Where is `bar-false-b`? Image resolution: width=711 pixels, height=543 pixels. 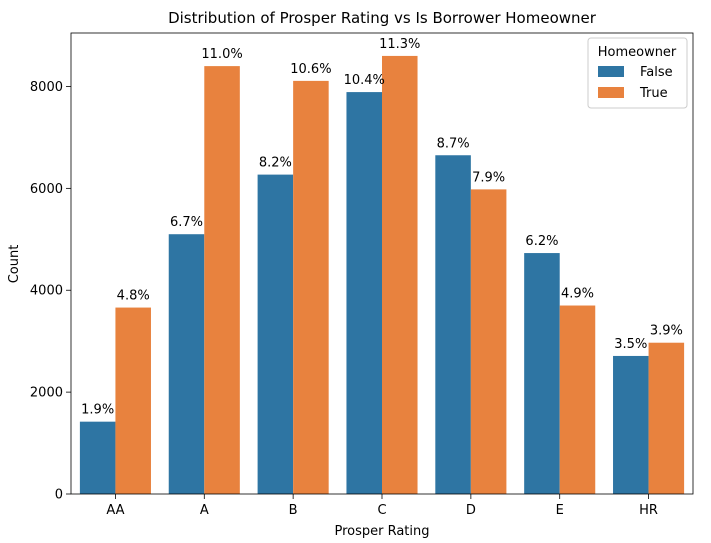 bar-false-b is located at coordinates (275, 334).